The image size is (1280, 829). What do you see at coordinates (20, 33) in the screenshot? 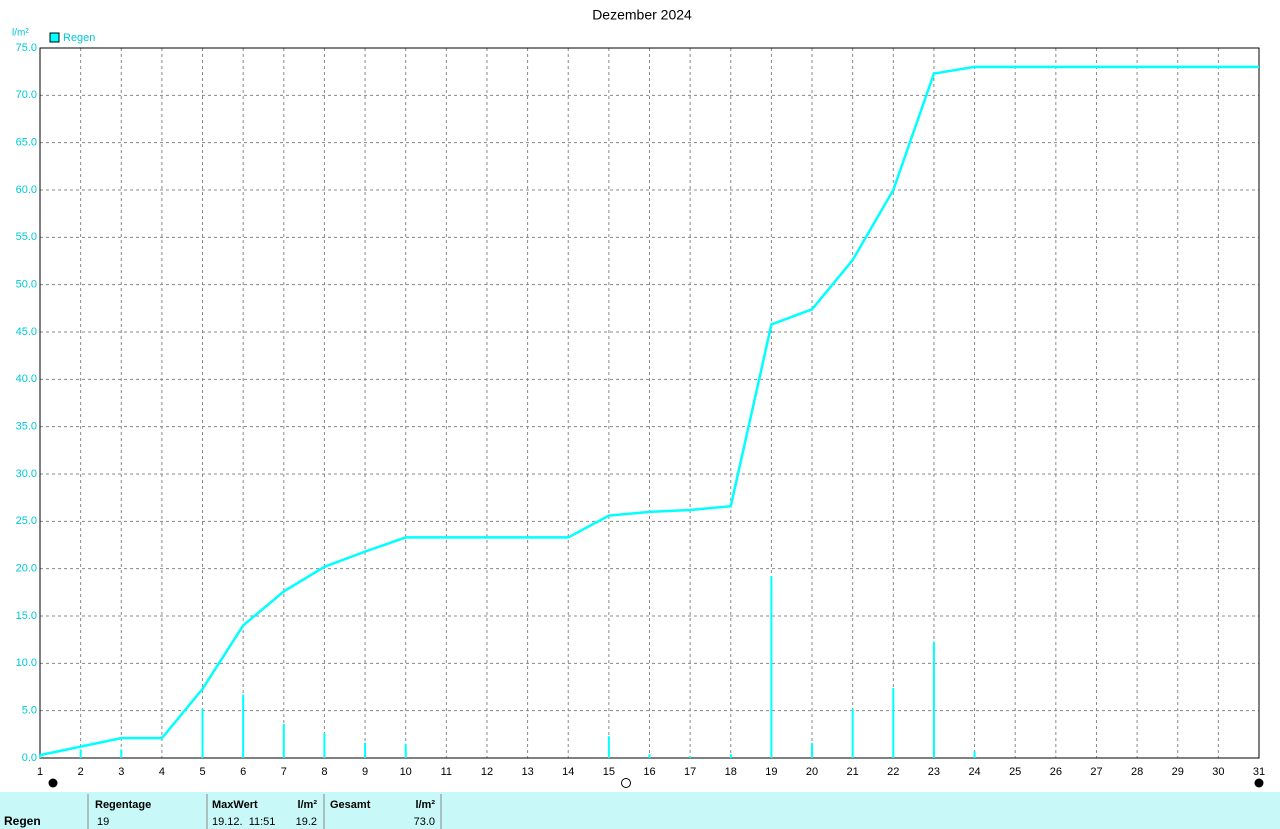
I see `y-axis-label: l/m²` at bounding box center [20, 33].